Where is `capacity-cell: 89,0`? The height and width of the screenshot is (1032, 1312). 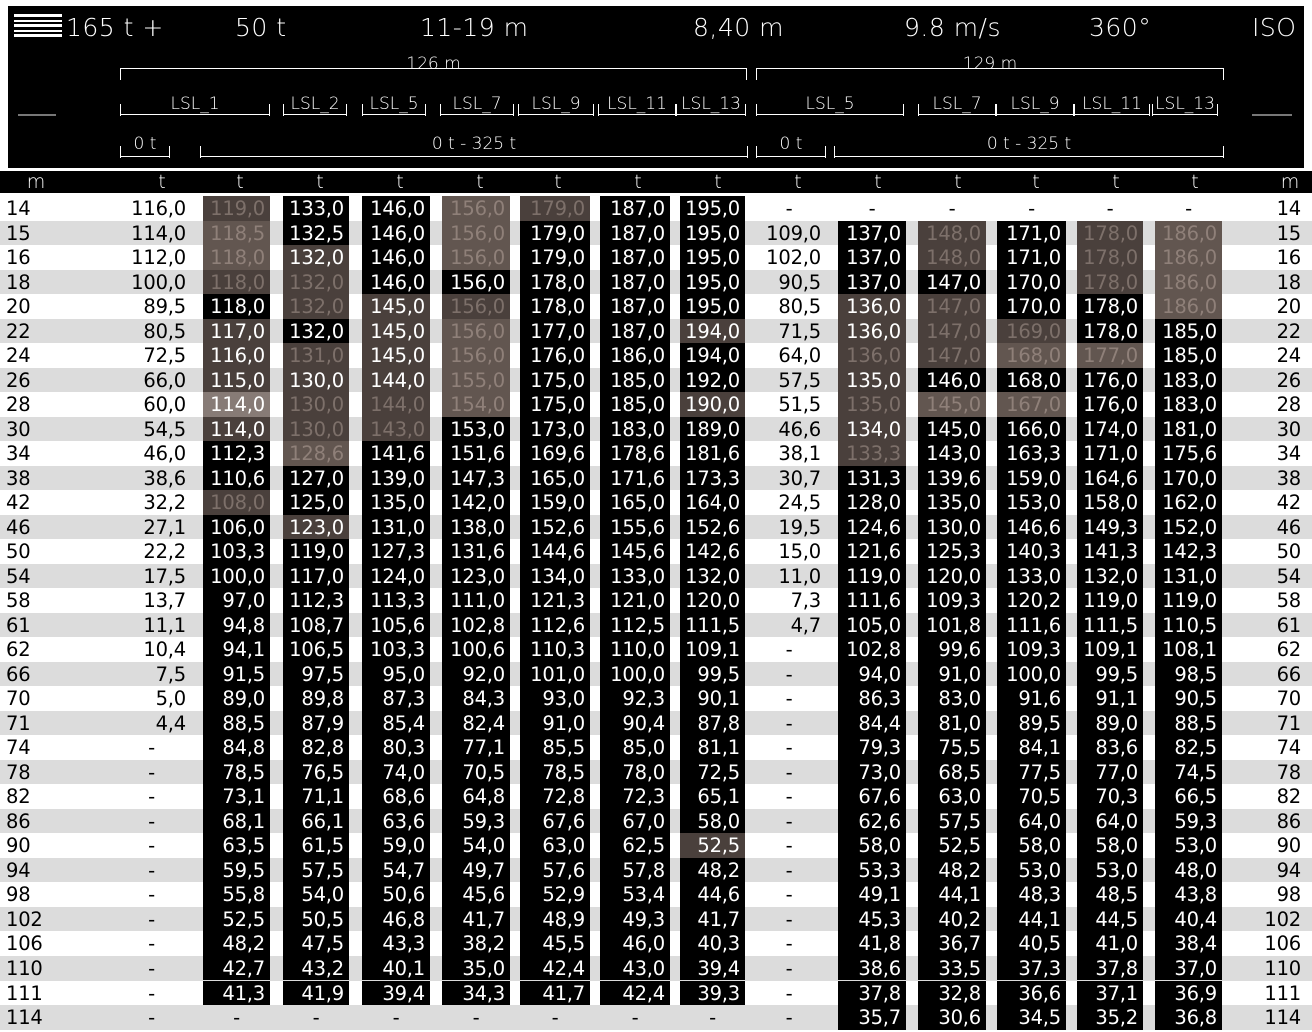
capacity-cell: 89,0 is located at coordinates (236, 698).